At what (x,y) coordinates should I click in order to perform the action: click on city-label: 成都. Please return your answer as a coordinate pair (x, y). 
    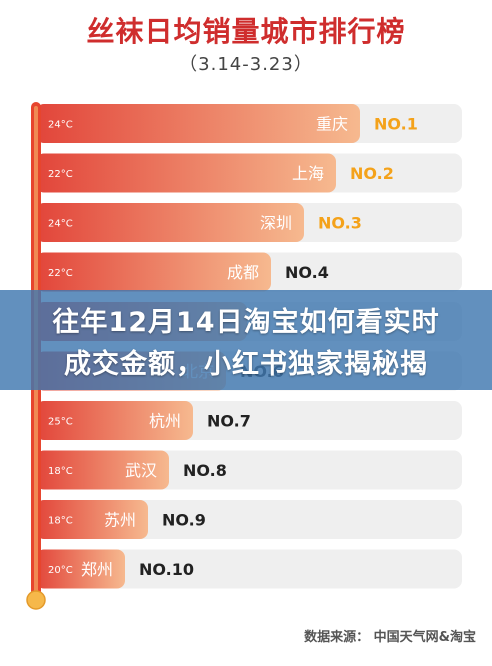
    Looking at the image, I should click on (243, 272).